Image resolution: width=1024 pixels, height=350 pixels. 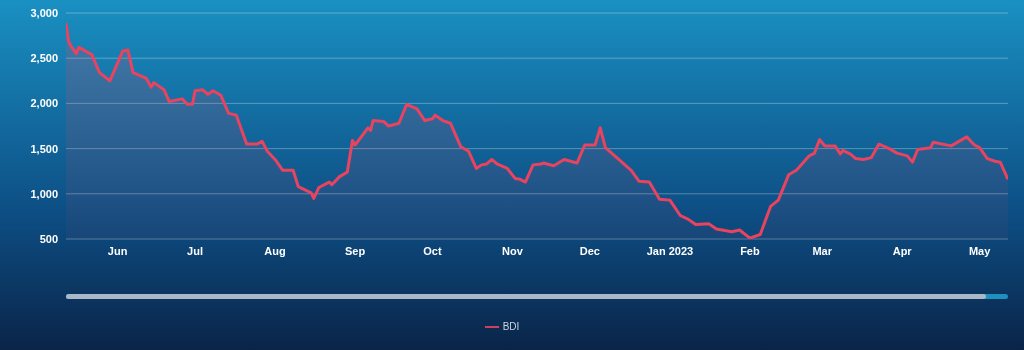 What do you see at coordinates (670, 250) in the screenshot?
I see `x-tick-label: Jan 2023` at bounding box center [670, 250].